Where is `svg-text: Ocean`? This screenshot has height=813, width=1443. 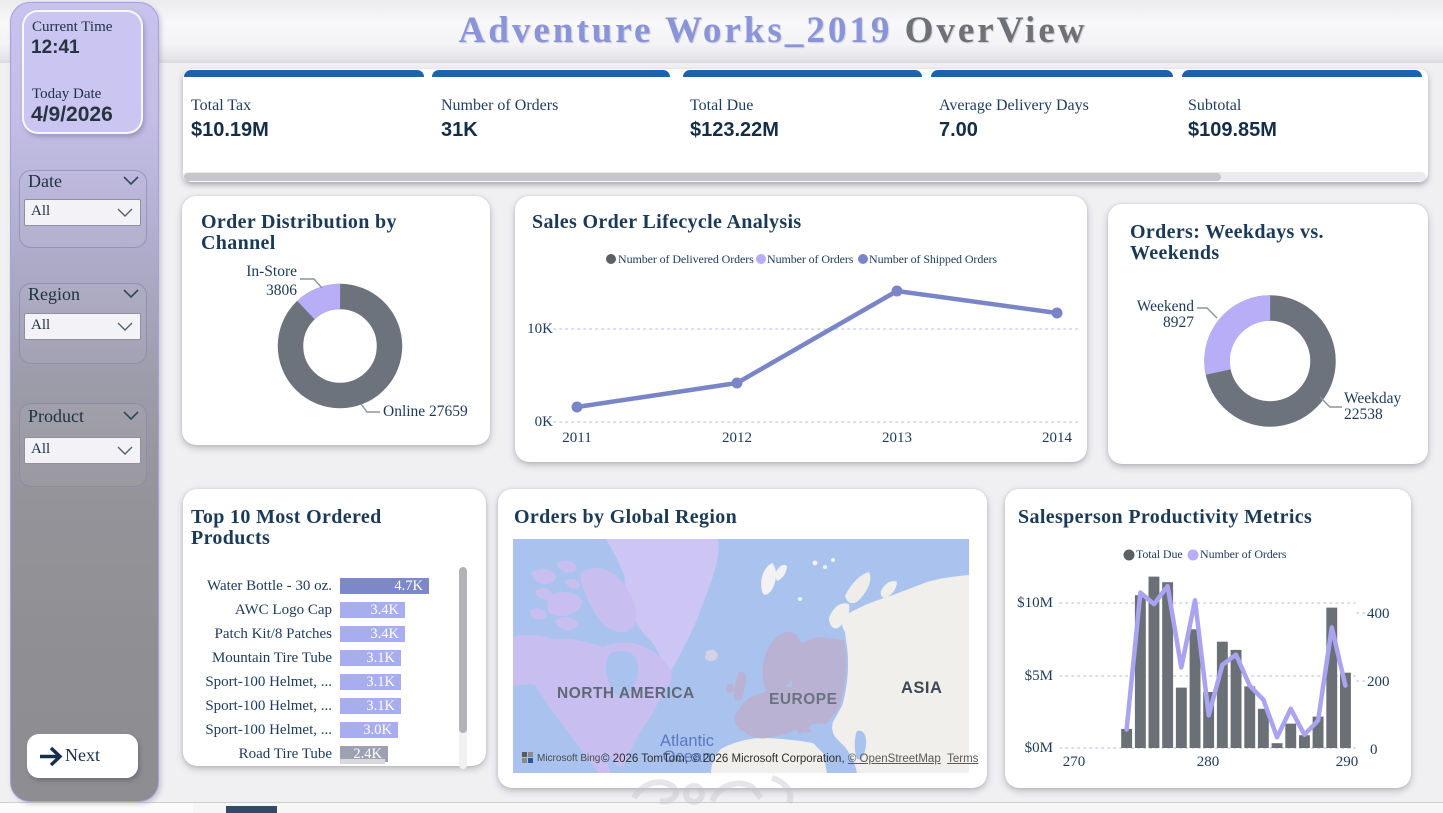
svg-text: Ocean is located at coordinates (687, 757).